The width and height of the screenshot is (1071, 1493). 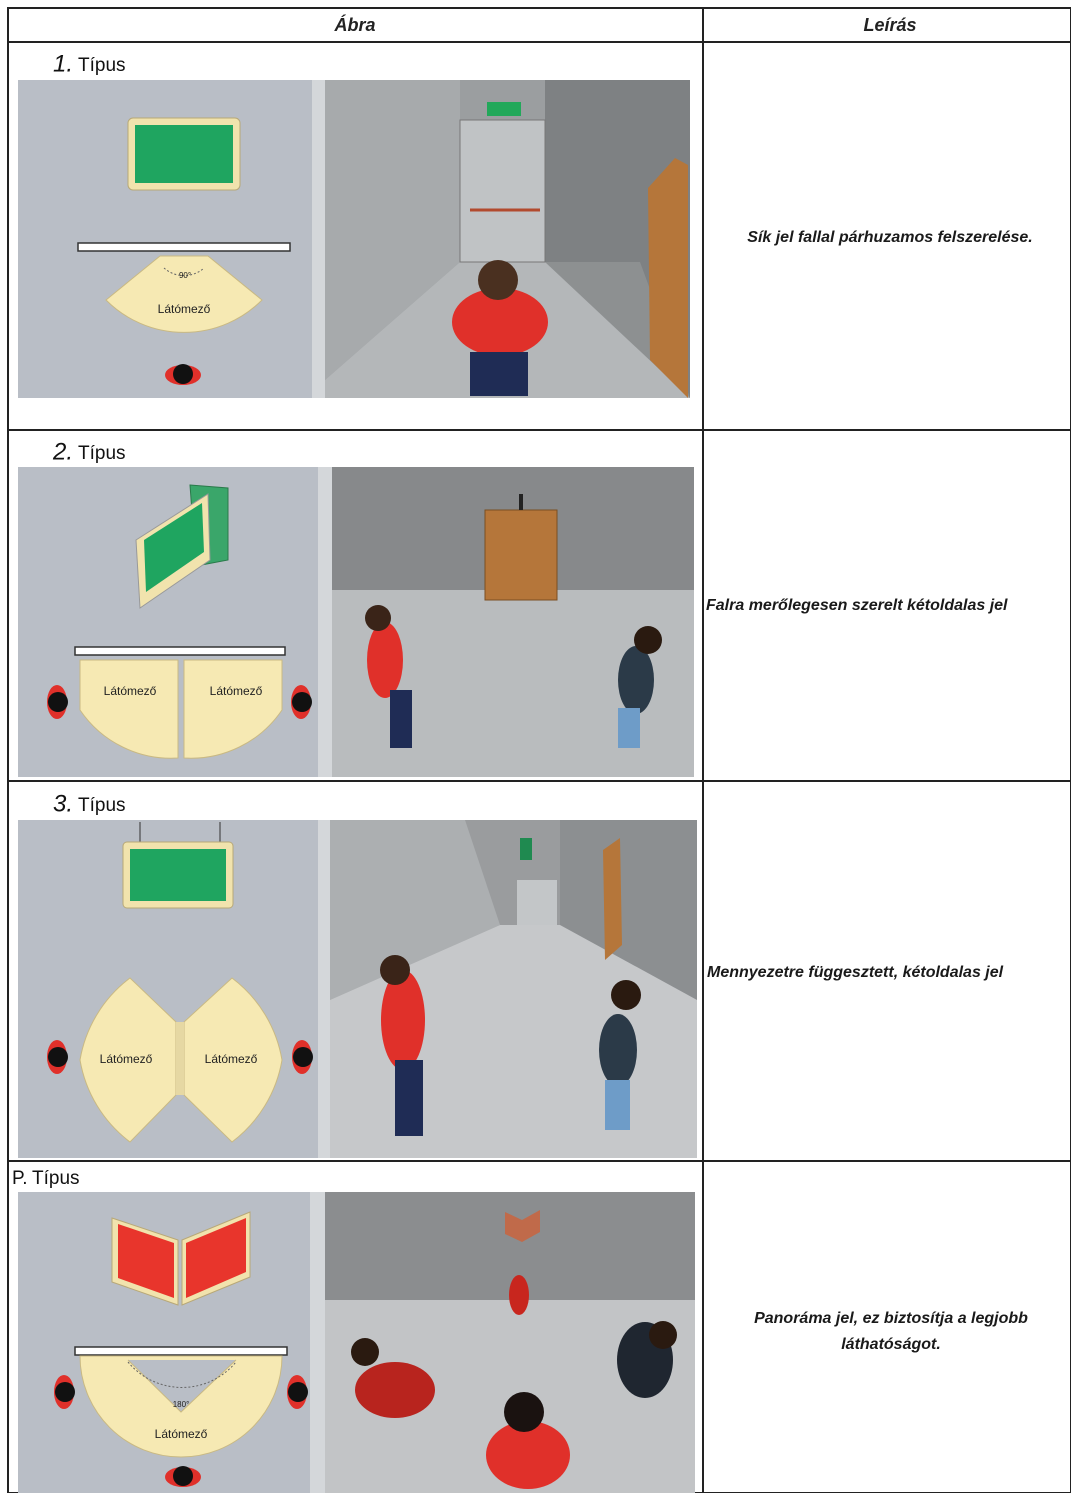 I want to click on header-cell: Ábra, so click(x=354, y=24).